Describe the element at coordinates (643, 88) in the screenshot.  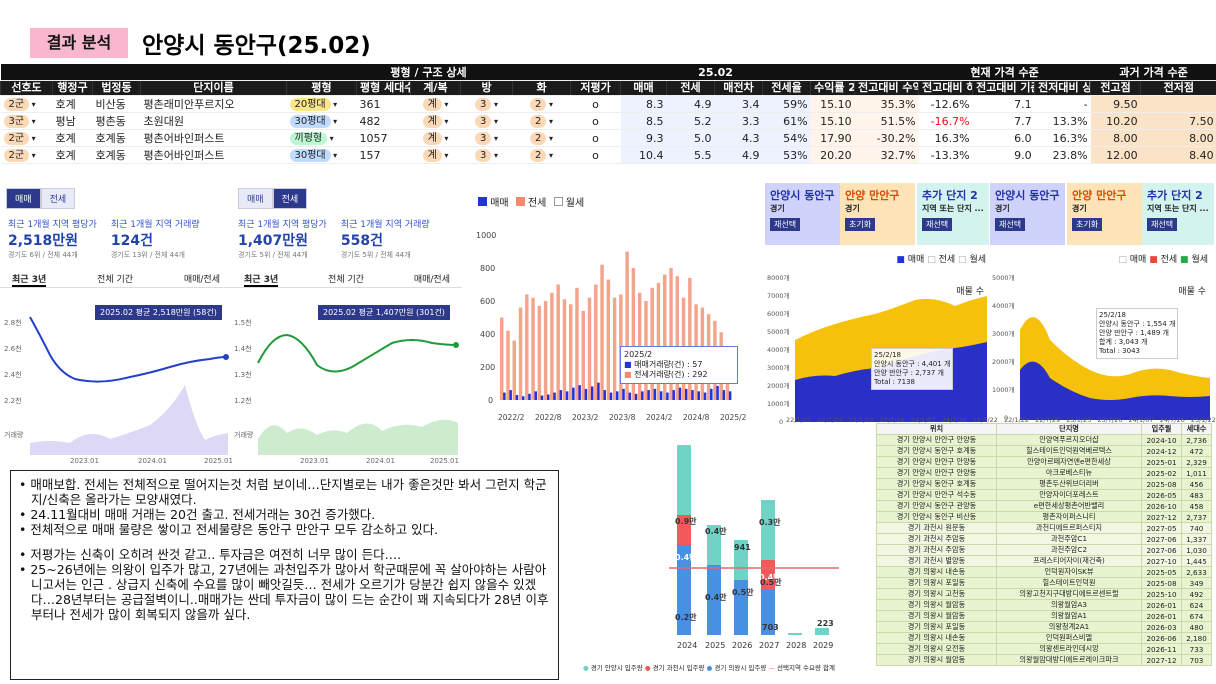
I see `column-header: 매매` at that location.